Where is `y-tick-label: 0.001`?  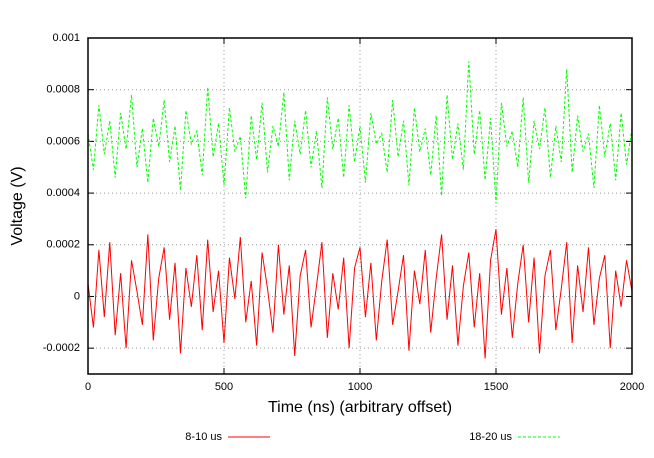 y-tick-label: 0.001 is located at coordinates (66, 38).